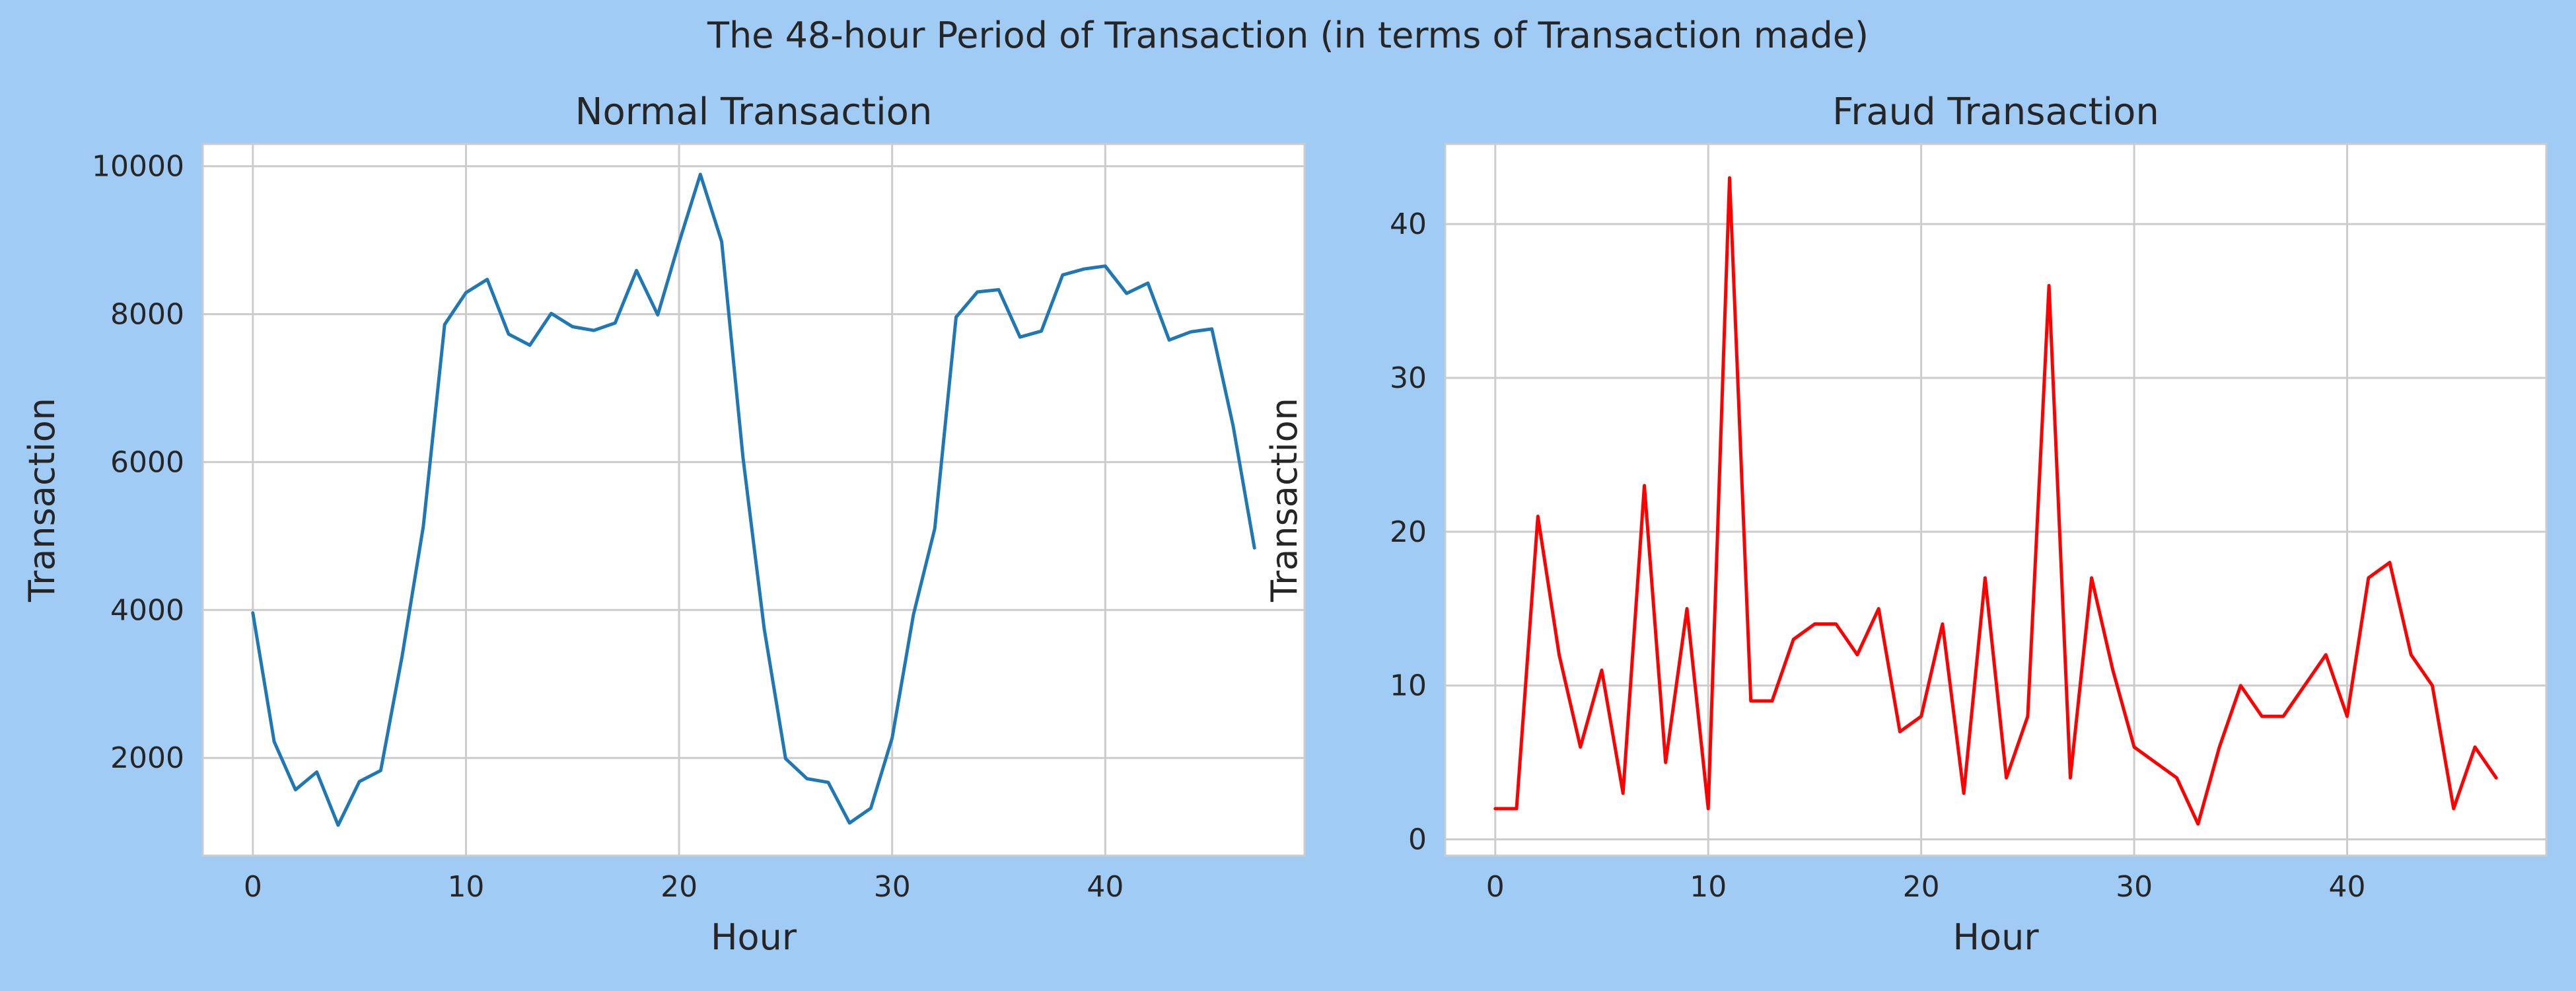  I want to click on normal-y-tick-label: 8000, so click(147, 314).